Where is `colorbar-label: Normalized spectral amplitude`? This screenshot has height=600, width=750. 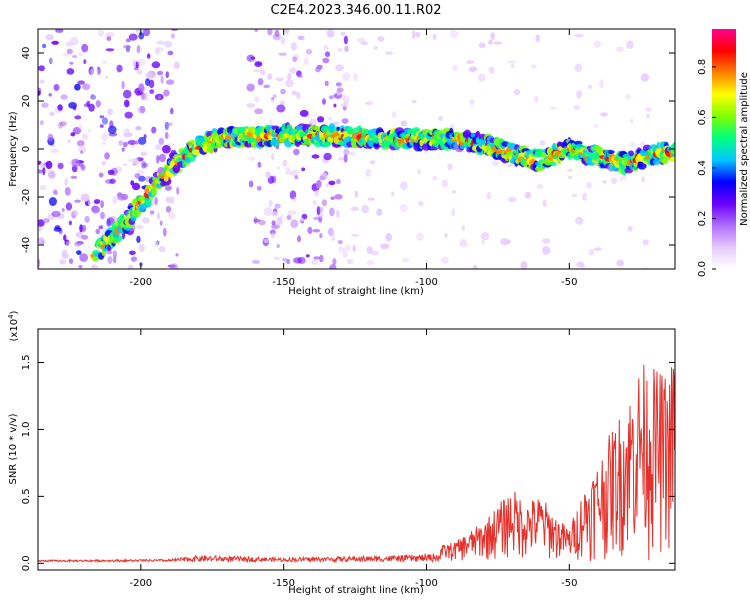 colorbar-label: Normalized spectral amplitude is located at coordinates (744, 149).